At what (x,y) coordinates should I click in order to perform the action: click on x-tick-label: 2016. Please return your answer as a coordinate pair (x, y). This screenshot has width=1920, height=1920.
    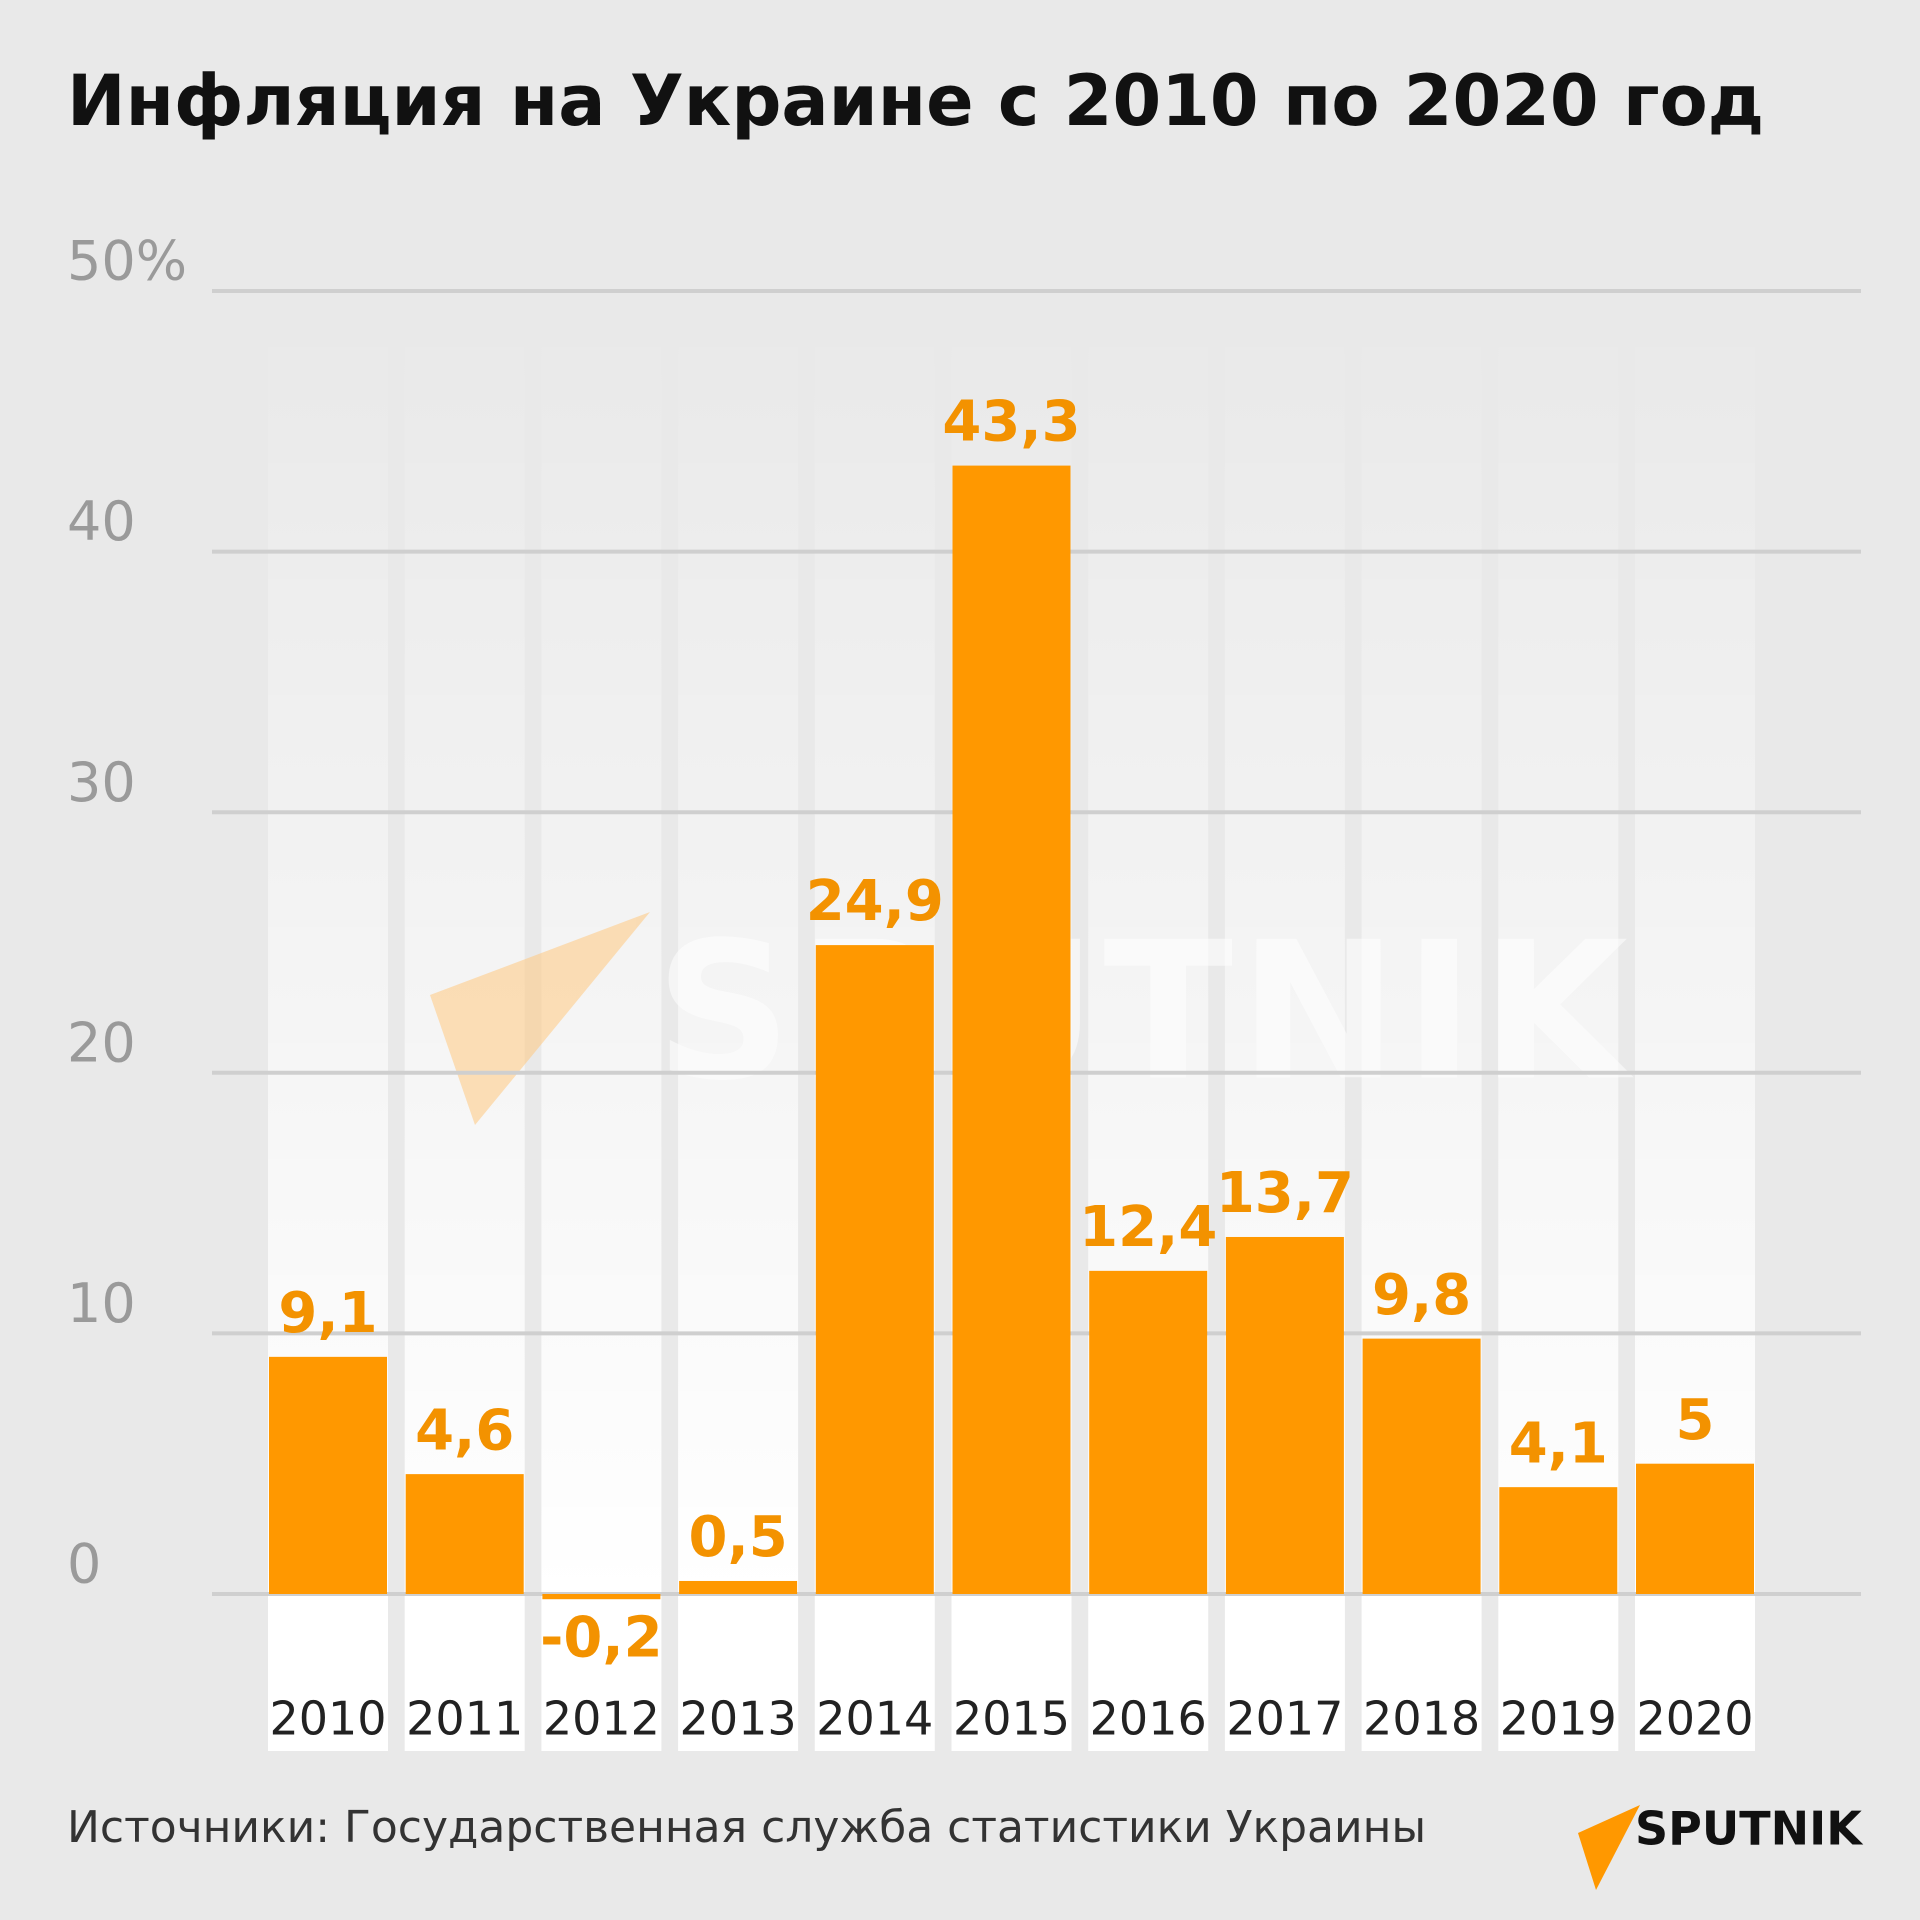
    Looking at the image, I should click on (1148, 1719).